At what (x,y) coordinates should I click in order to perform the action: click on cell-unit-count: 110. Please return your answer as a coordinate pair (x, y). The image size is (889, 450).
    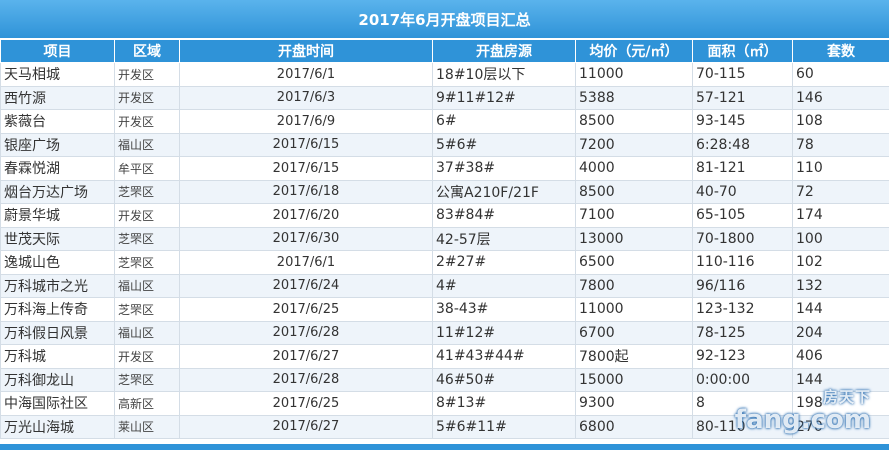
    Looking at the image, I should click on (840, 168).